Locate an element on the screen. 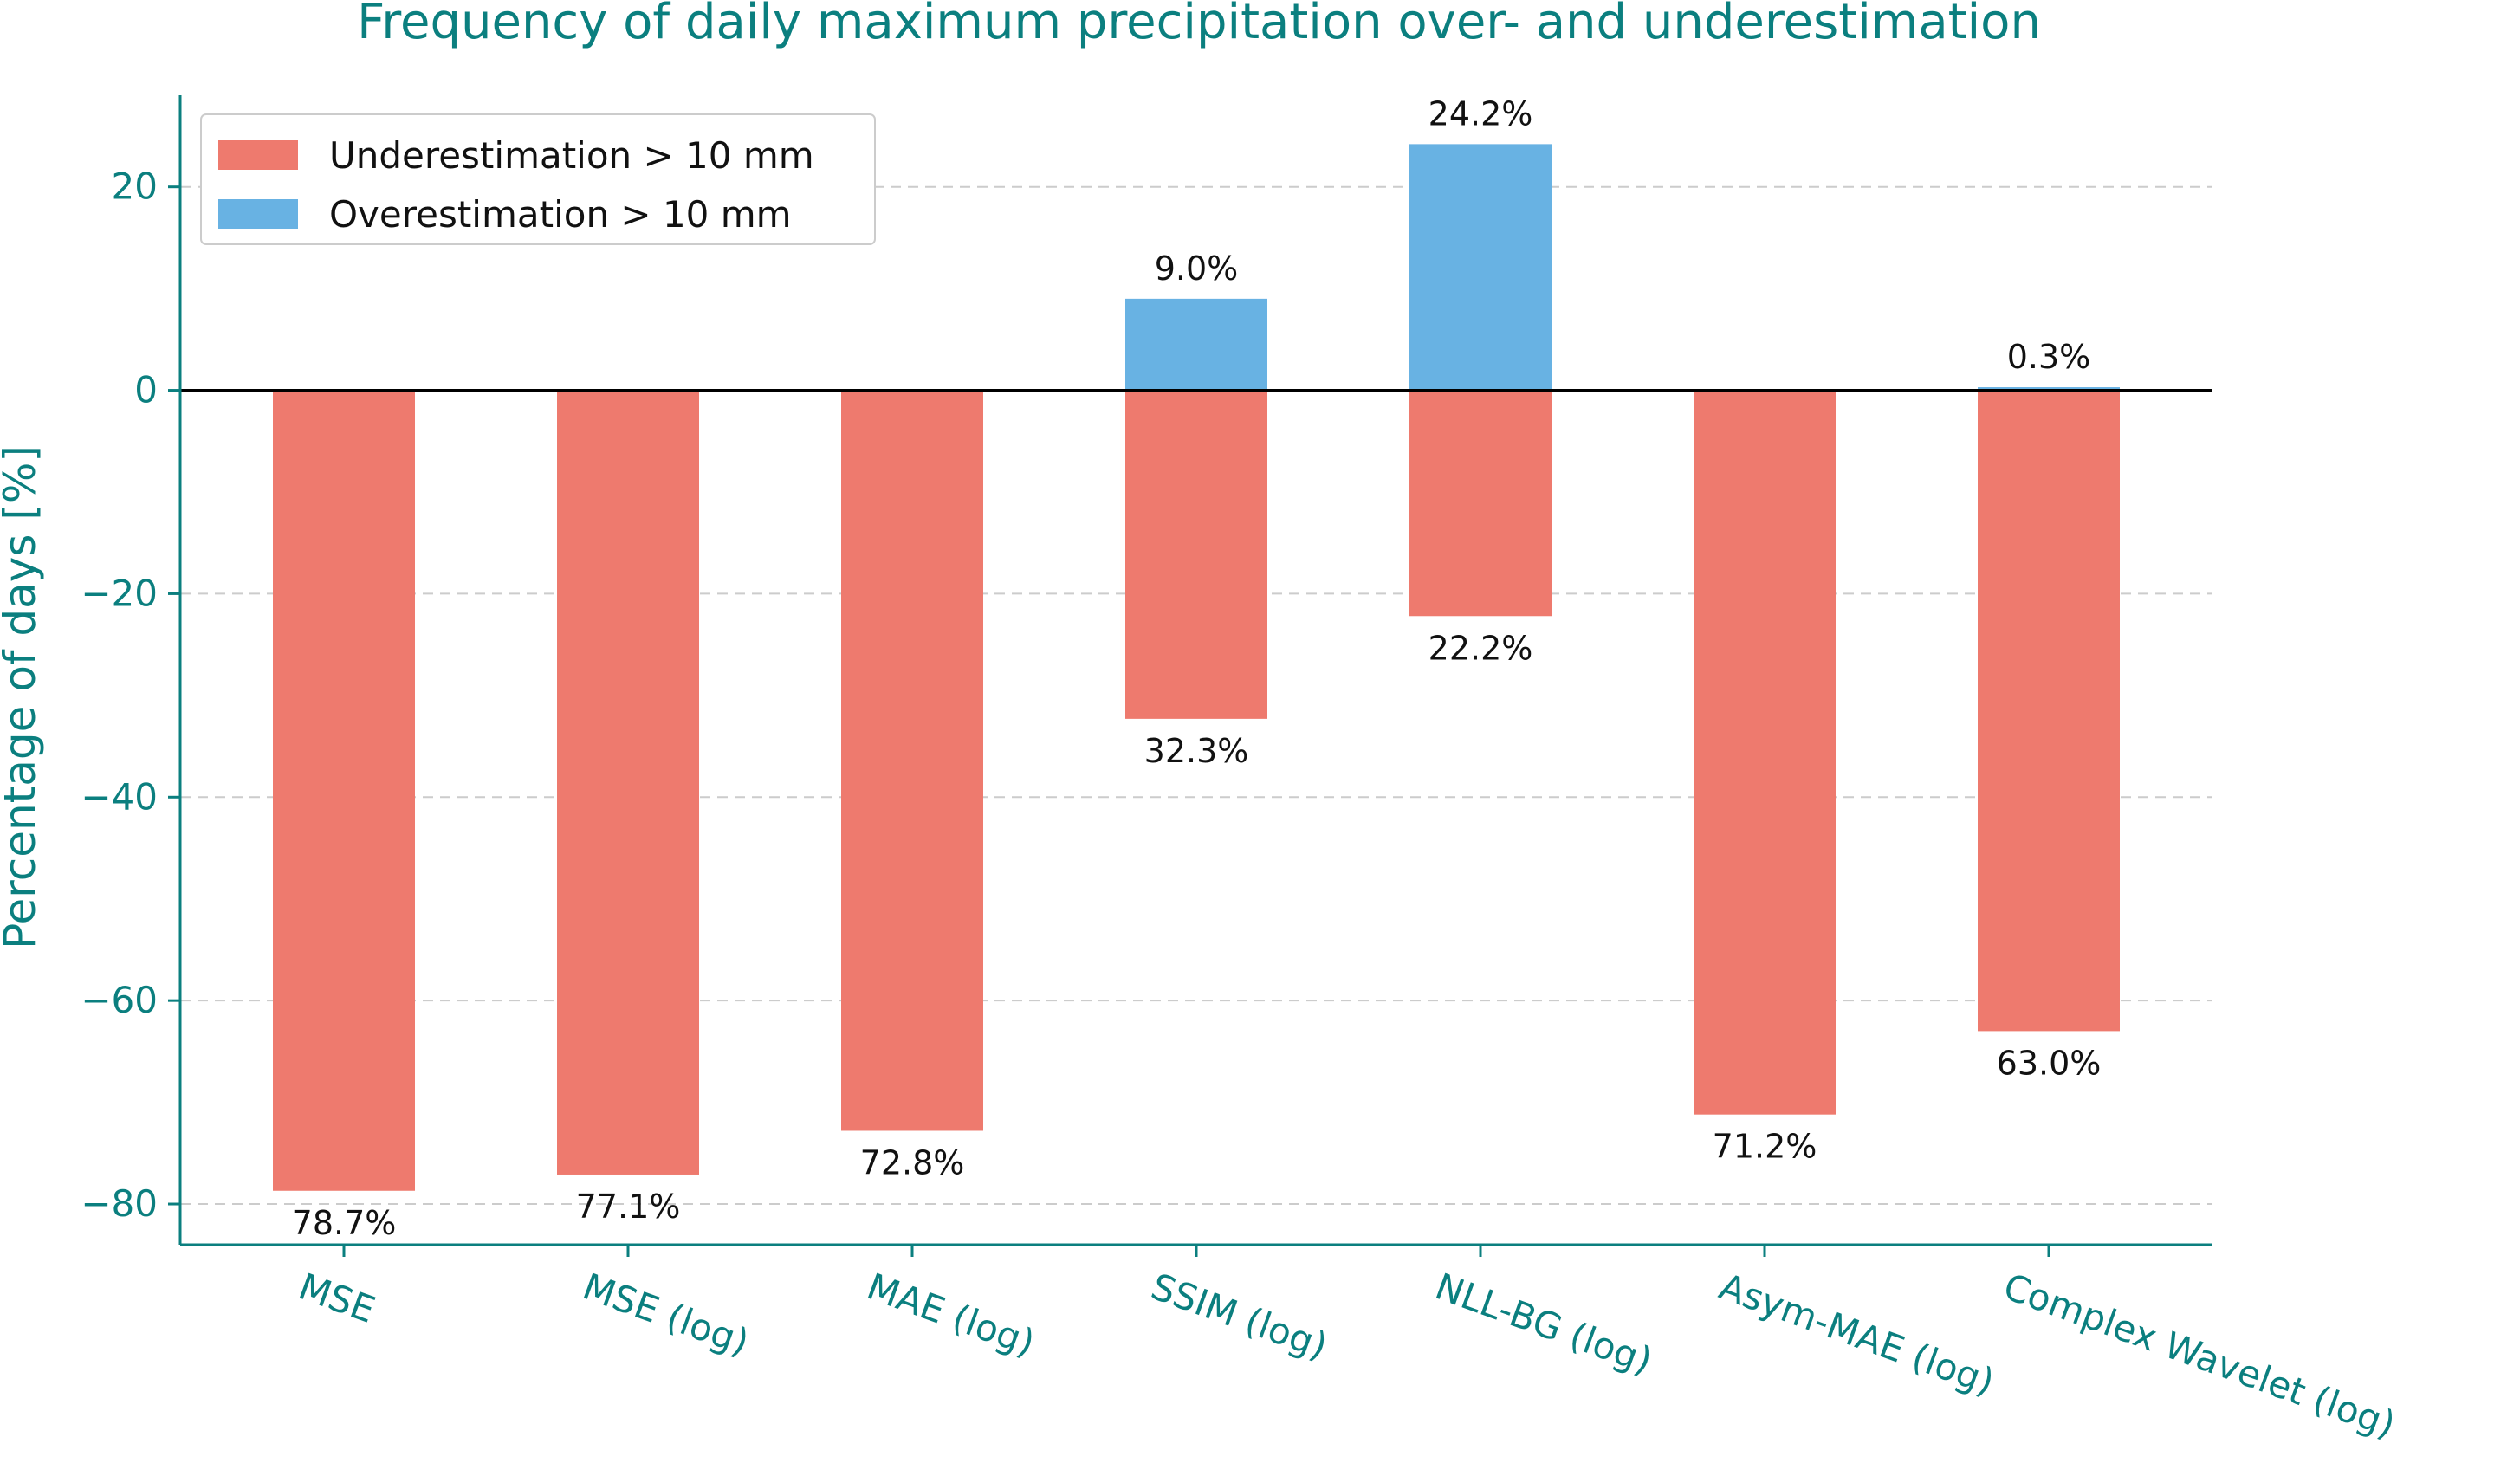 The image size is (2520, 1476). x-tick-label: Complex Wavelet (log) is located at coordinates (2200, 1355).